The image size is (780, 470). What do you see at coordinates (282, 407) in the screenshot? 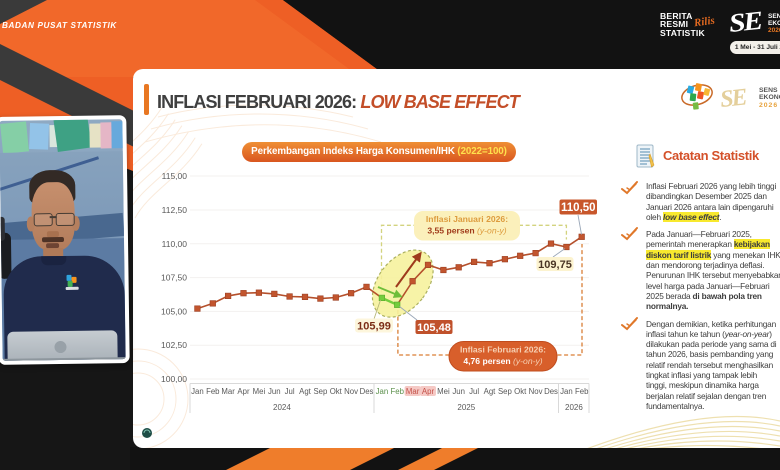
I see `svg-text: 2024` at bounding box center [282, 407].